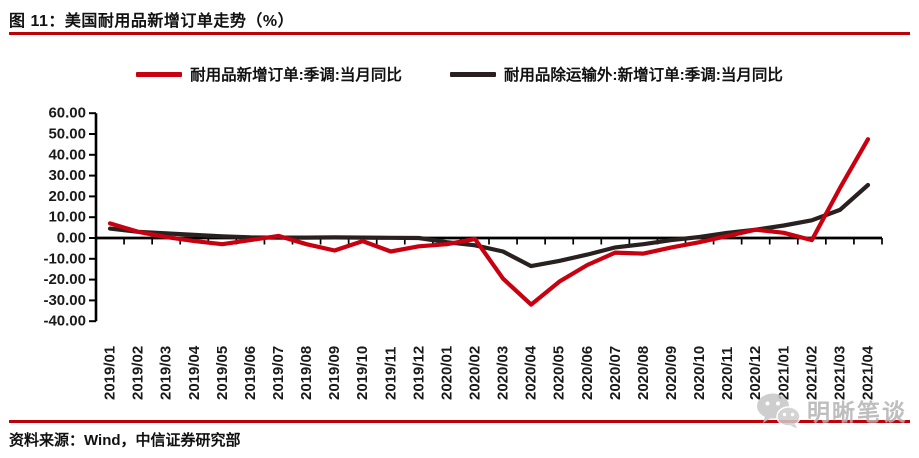 The width and height of the screenshot is (919, 458). Describe the element at coordinates (587, 373) in the screenshot. I see `x-tick-label: 2020/06` at that location.